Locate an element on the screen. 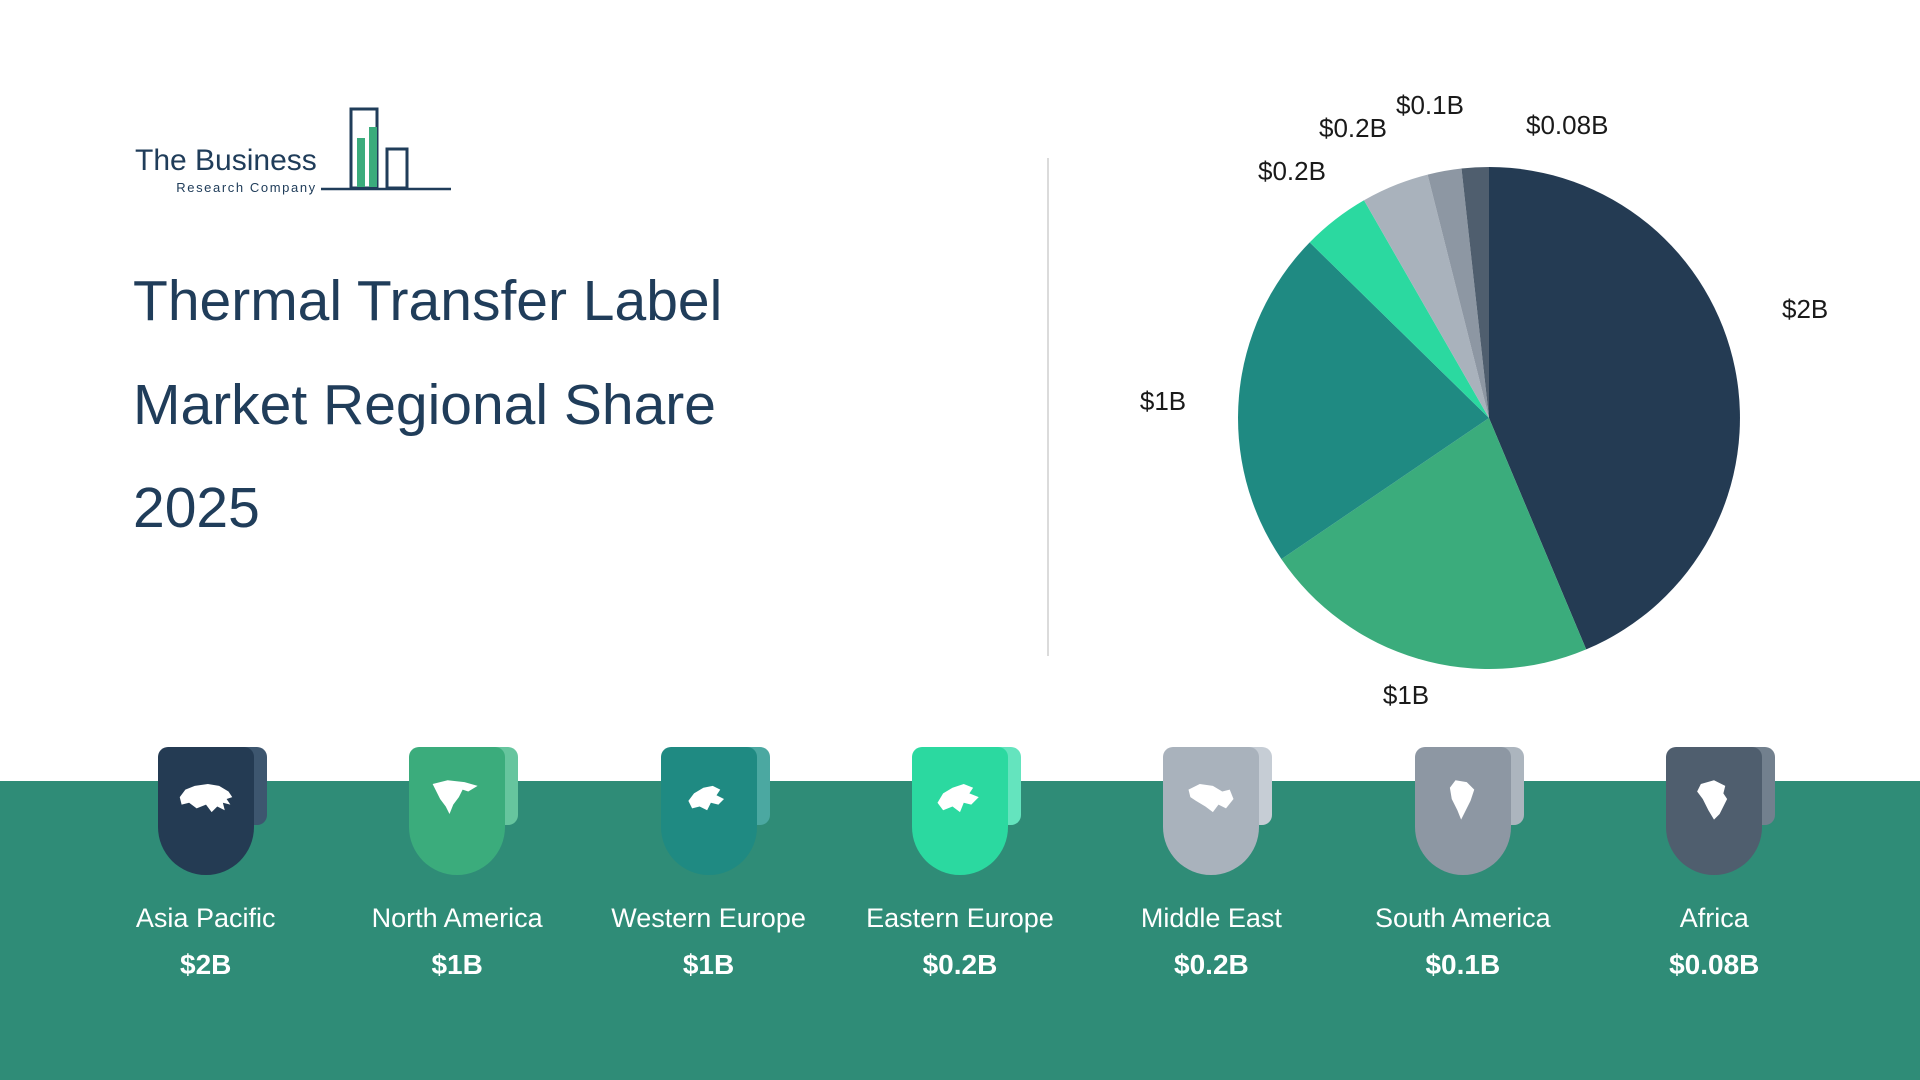 This screenshot has width=1920, height=1080. pie-slice-eastern-europe is located at coordinates (1399, 309).